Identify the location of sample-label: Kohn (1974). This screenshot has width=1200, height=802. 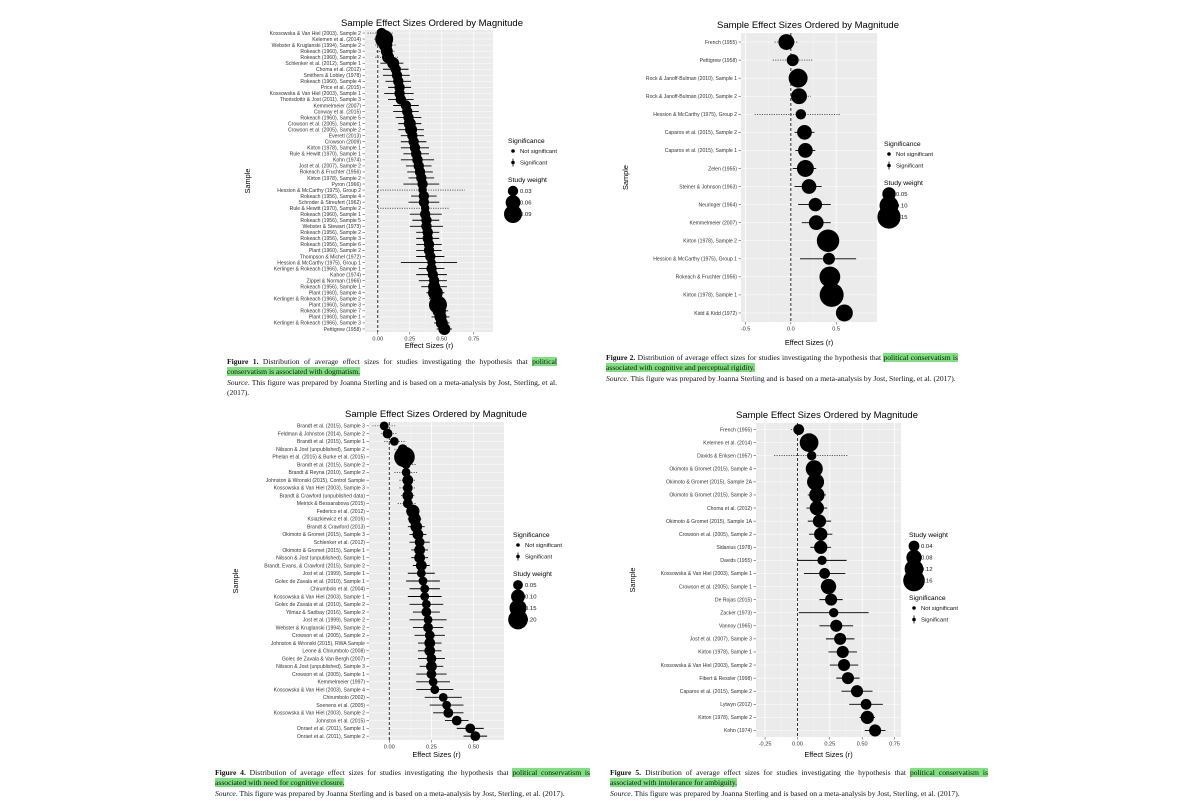
(347, 161).